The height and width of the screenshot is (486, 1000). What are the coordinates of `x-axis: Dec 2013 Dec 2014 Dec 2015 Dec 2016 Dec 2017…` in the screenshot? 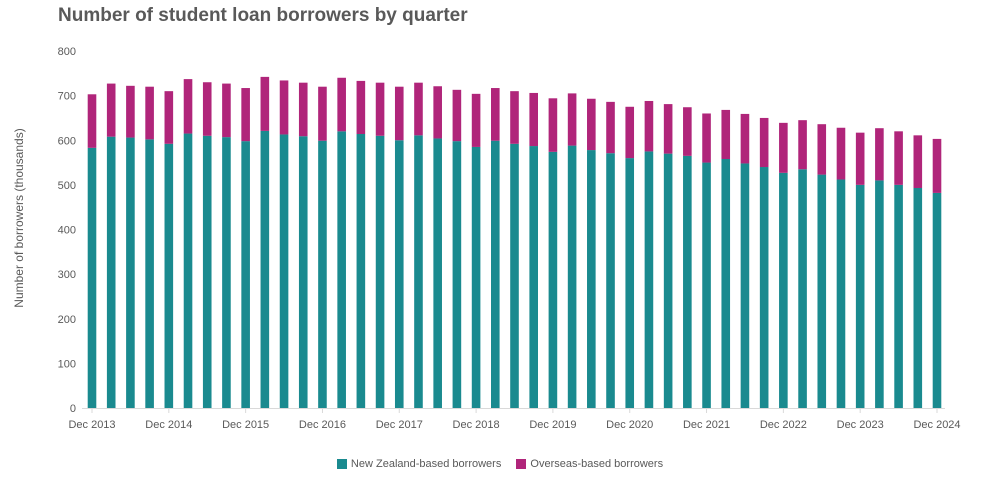 It's located at (514, 419).